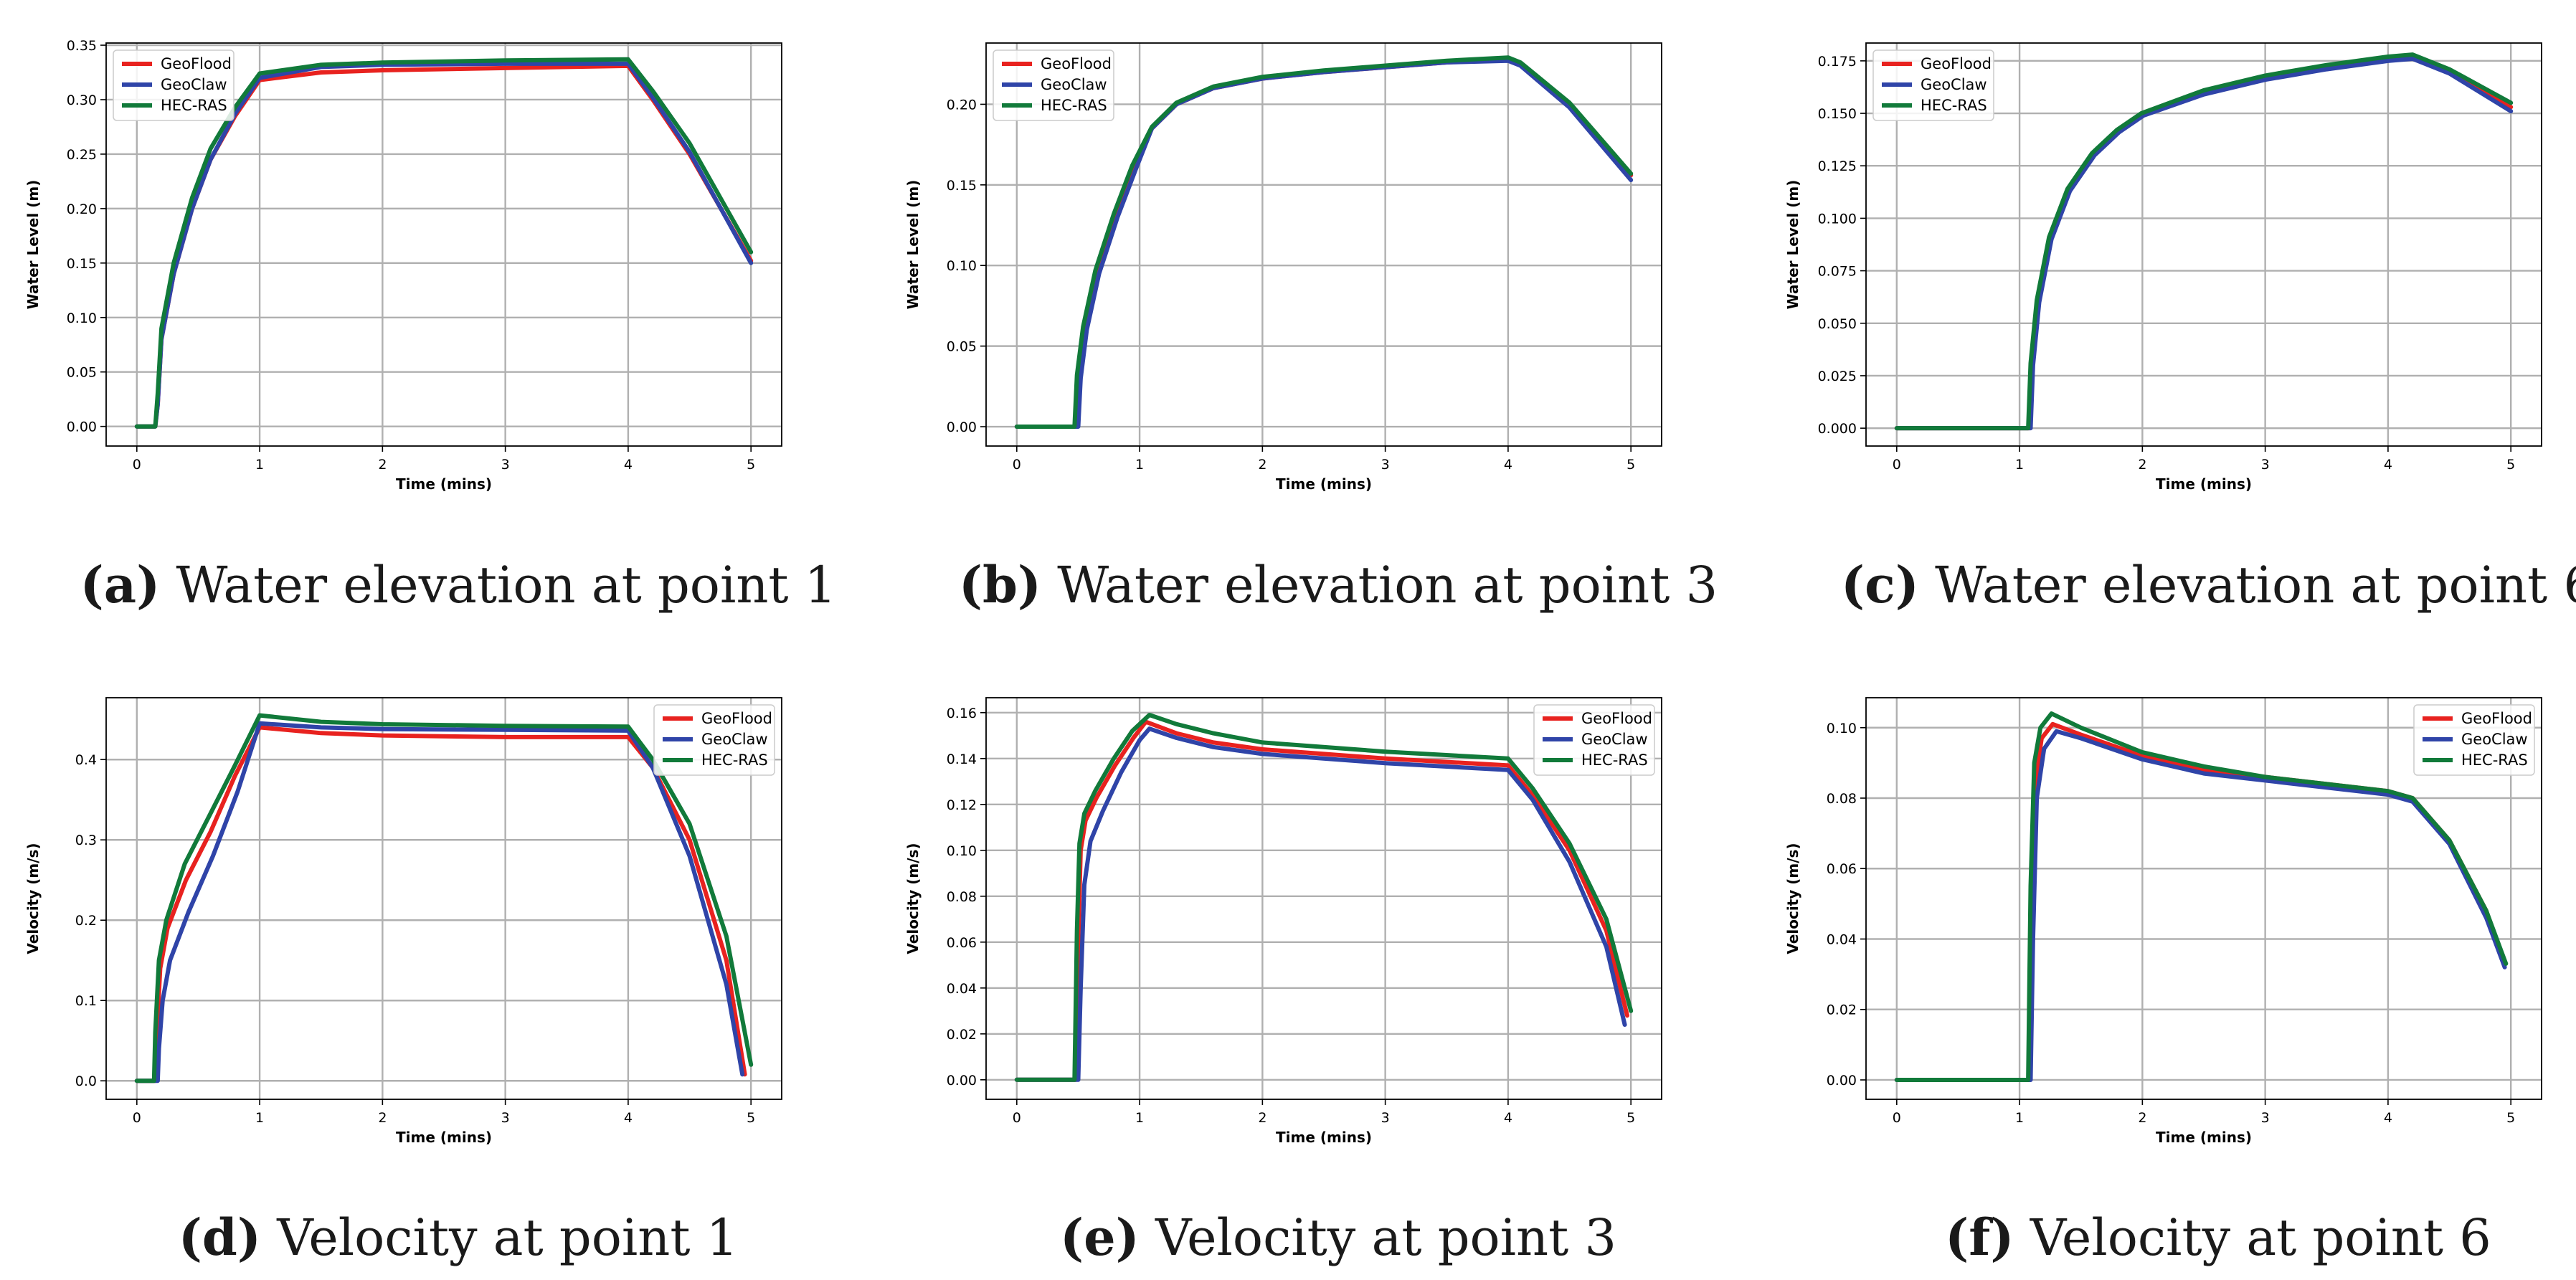 The height and width of the screenshot is (1280, 2576). What do you see at coordinates (86, 1081) in the screenshot?
I see `y-tick-label: 0.0` at bounding box center [86, 1081].